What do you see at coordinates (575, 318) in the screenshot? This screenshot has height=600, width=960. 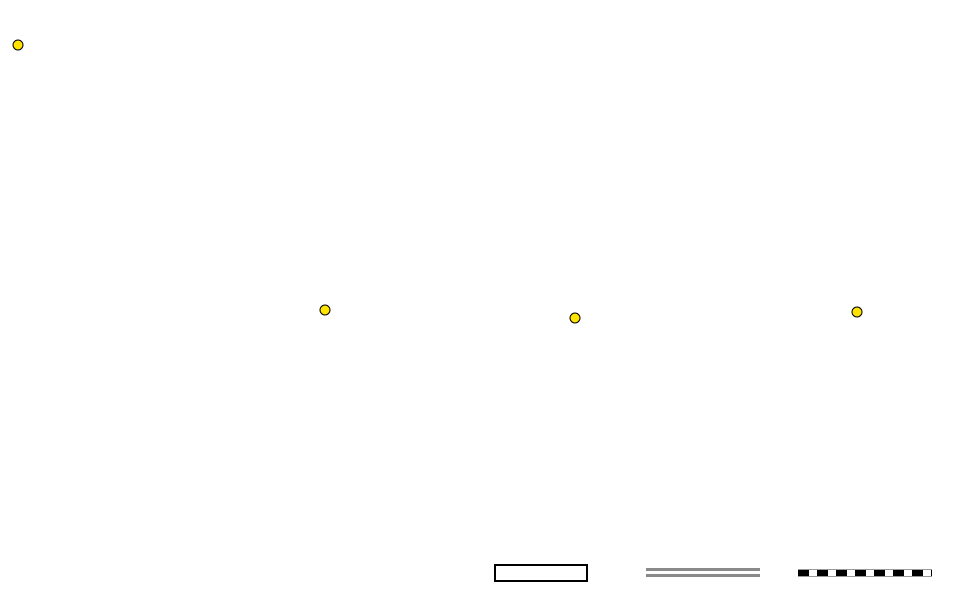 I see `earth-marker-meridional` at bounding box center [575, 318].